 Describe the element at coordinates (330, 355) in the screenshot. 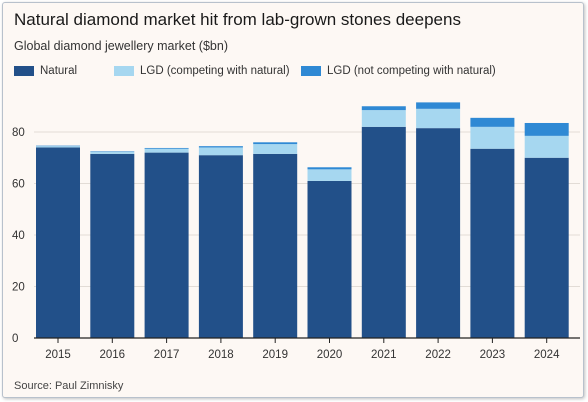

I see `x-tick-label-2020: 2020` at that location.